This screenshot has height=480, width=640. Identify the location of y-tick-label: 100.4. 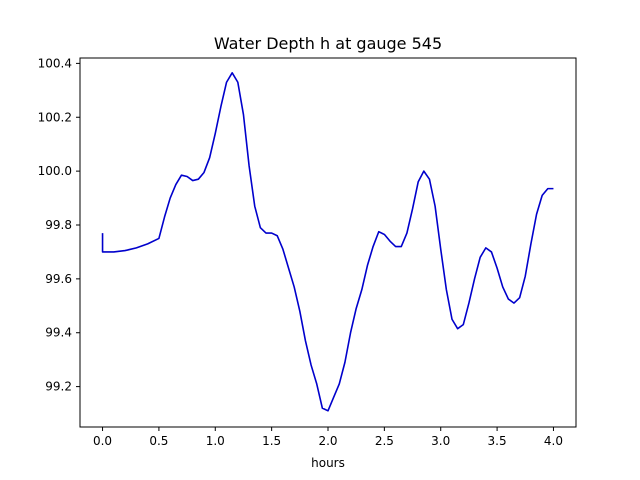
(55, 63).